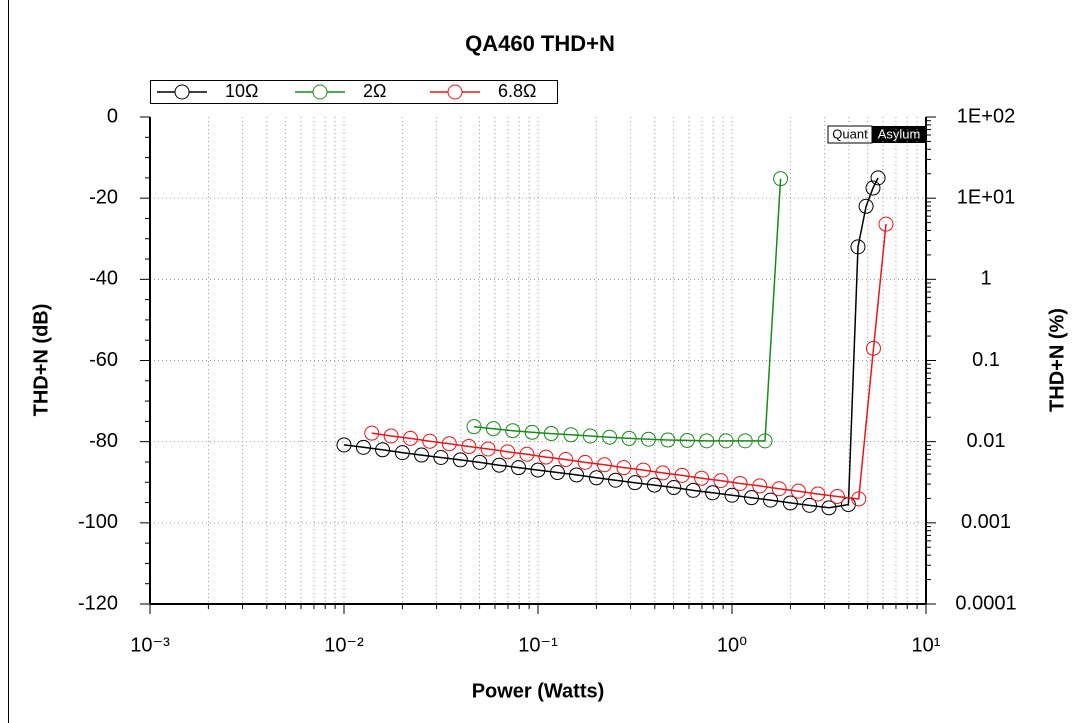 This screenshot has height=723, width=1080. What do you see at coordinates (241, 91) in the screenshot?
I see `legend-label: 10Ω` at bounding box center [241, 91].